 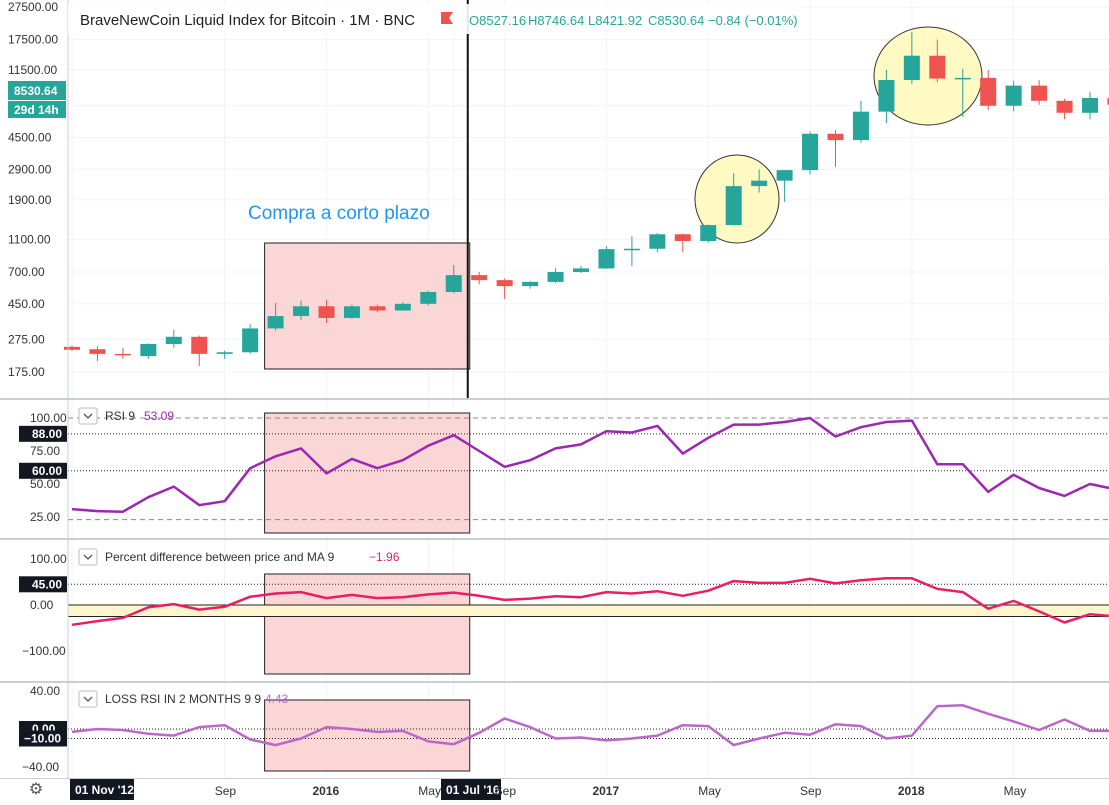 What do you see at coordinates (45, 517) in the screenshot?
I see `rsi-tick-label: 25.00` at bounding box center [45, 517].